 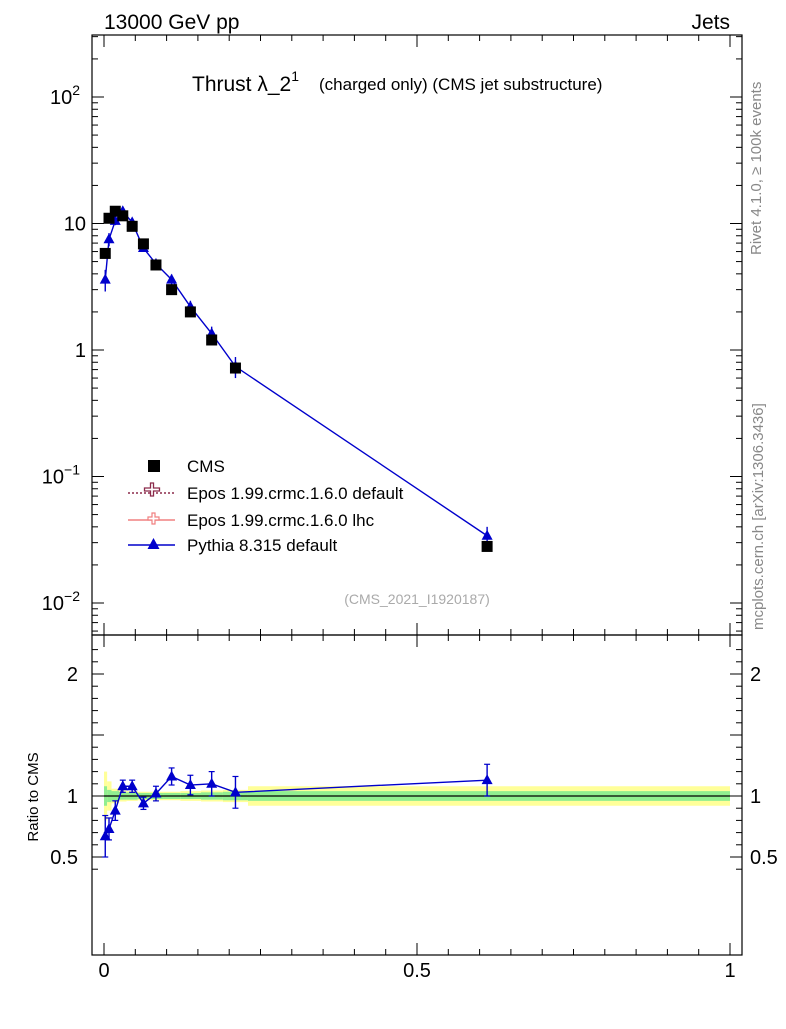 What do you see at coordinates (206, 466) in the screenshot?
I see `legend-cms-label: CMS` at bounding box center [206, 466].